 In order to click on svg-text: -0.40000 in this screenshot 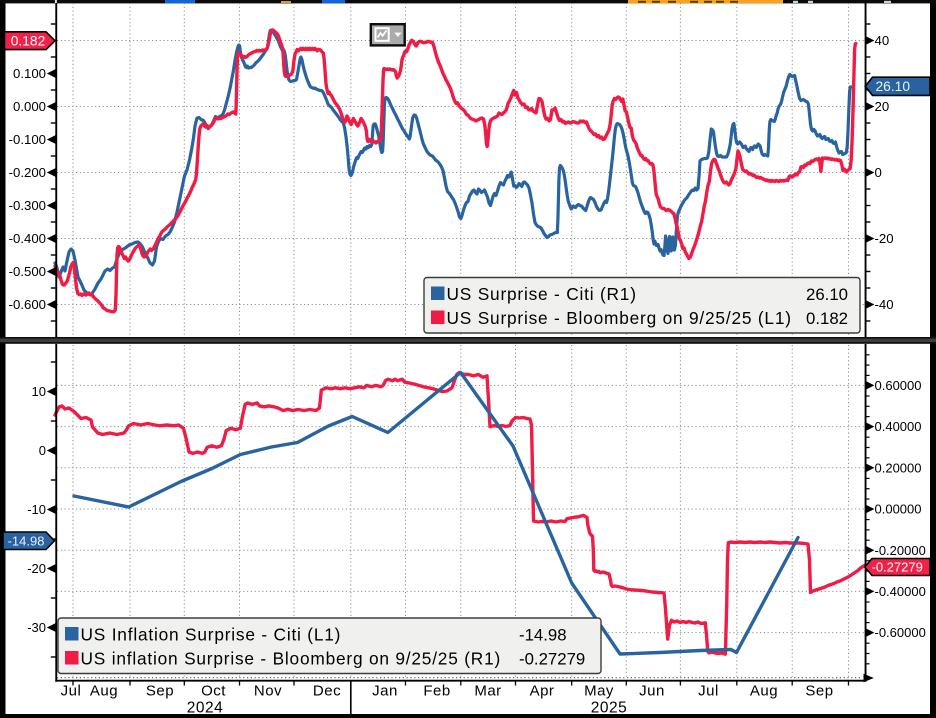, I will do `click(900, 591)`.